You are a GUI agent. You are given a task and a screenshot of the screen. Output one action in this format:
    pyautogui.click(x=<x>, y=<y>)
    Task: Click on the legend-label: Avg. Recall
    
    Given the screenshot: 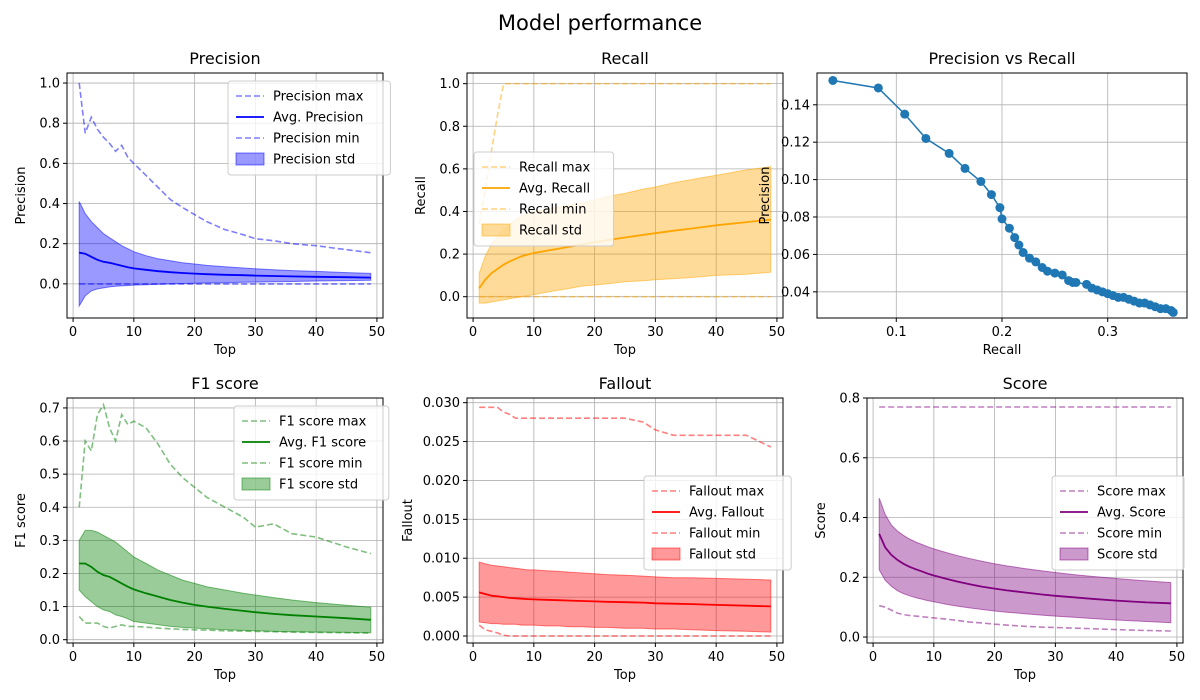 What is the action you would take?
    pyautogui.click(x=554, y=189)
    